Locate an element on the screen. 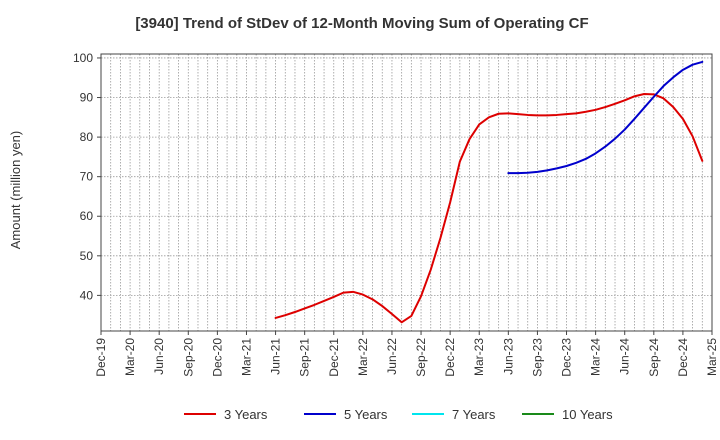 Image resolution: width=720 pixels, height=440 pixels. x-tick-label: Sep-20 is located at coordinates (188, 357).